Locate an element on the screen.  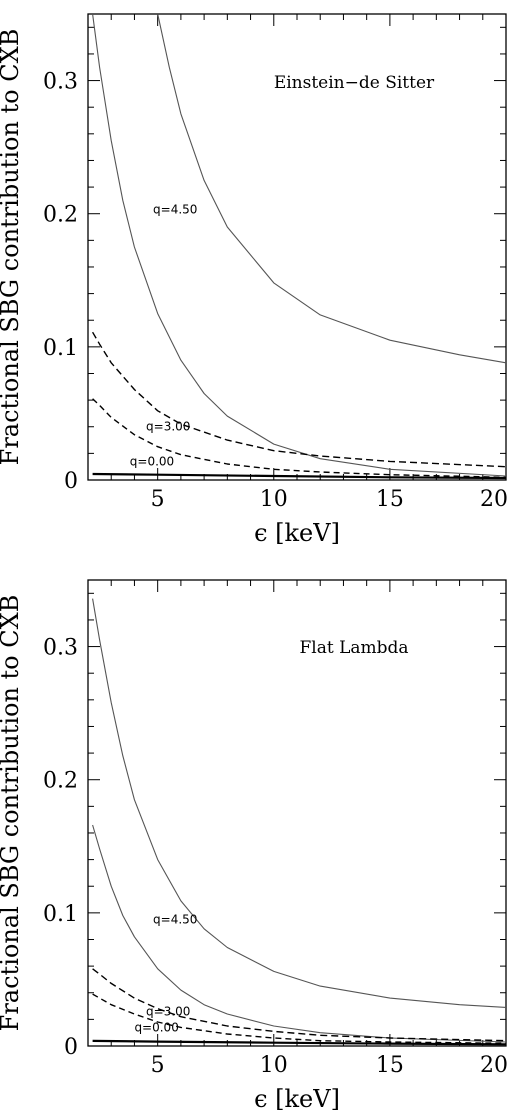
model-annotation: Flat Lambda is located at coordinates (353, 648).